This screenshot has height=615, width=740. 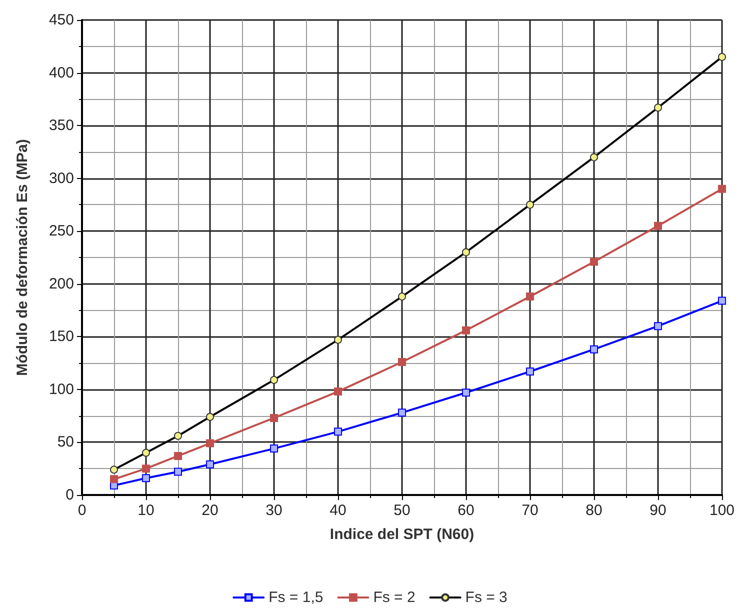 I want to click on x-tick-label: 100, so click(x=722, y=510).